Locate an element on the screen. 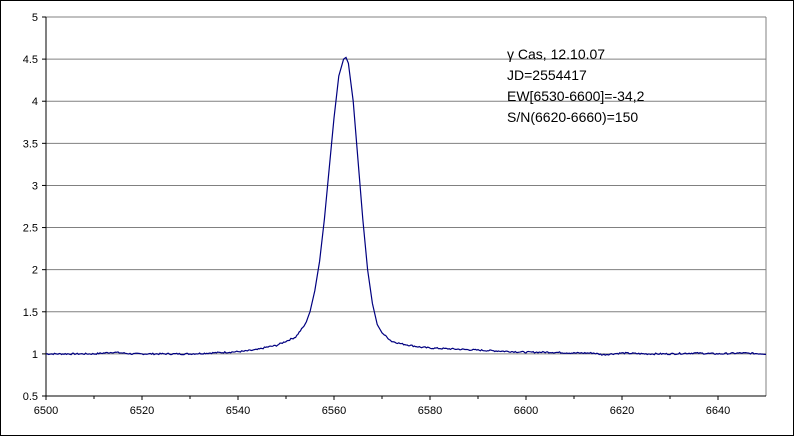  annotation-line: γ Cas, 12.10.07 is located at coordinates (556, 54).